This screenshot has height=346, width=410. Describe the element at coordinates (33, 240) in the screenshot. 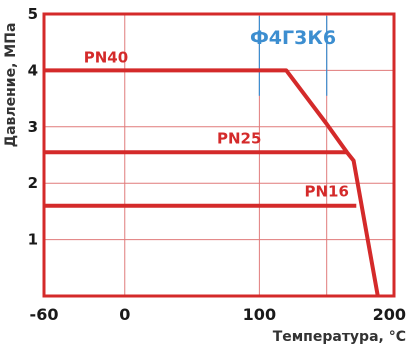

I see `y-tick-label-1: 1` at that location.